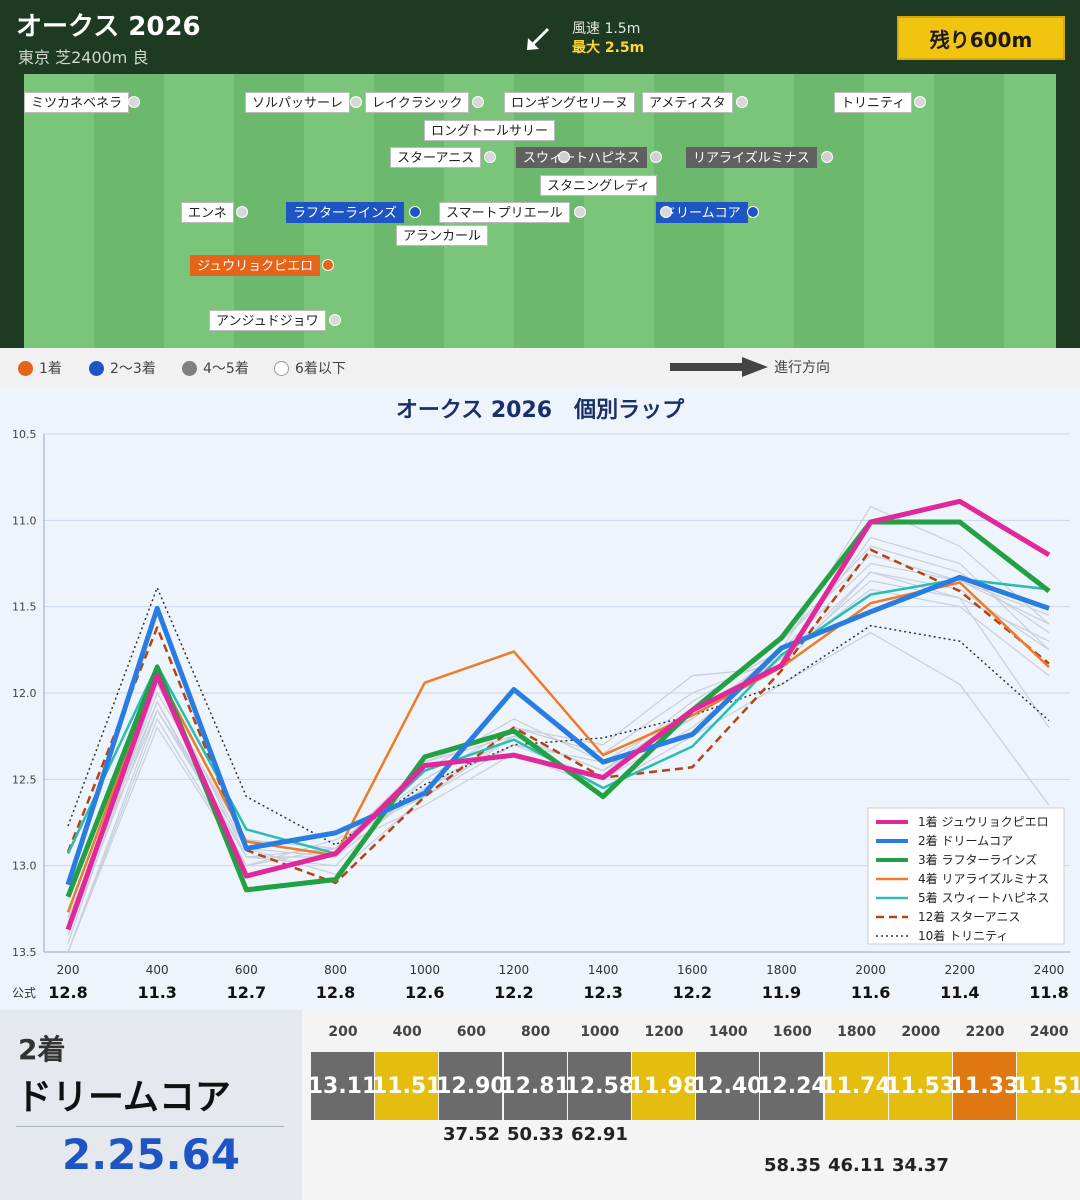 The height and width of the screenshot is (1200, 1080). Describe the element at coordinates (77, 102) in the screenshot. I see `horse-label: ミツカネベネラ` at that location.